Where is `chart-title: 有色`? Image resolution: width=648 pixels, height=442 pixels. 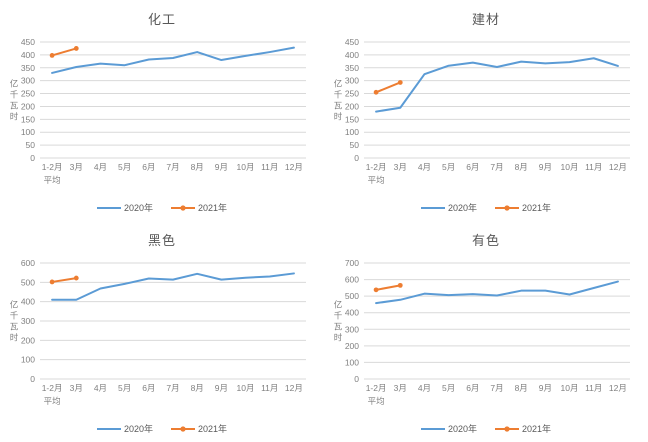
chart-title: 有色 is located at coordinates (485, 240).